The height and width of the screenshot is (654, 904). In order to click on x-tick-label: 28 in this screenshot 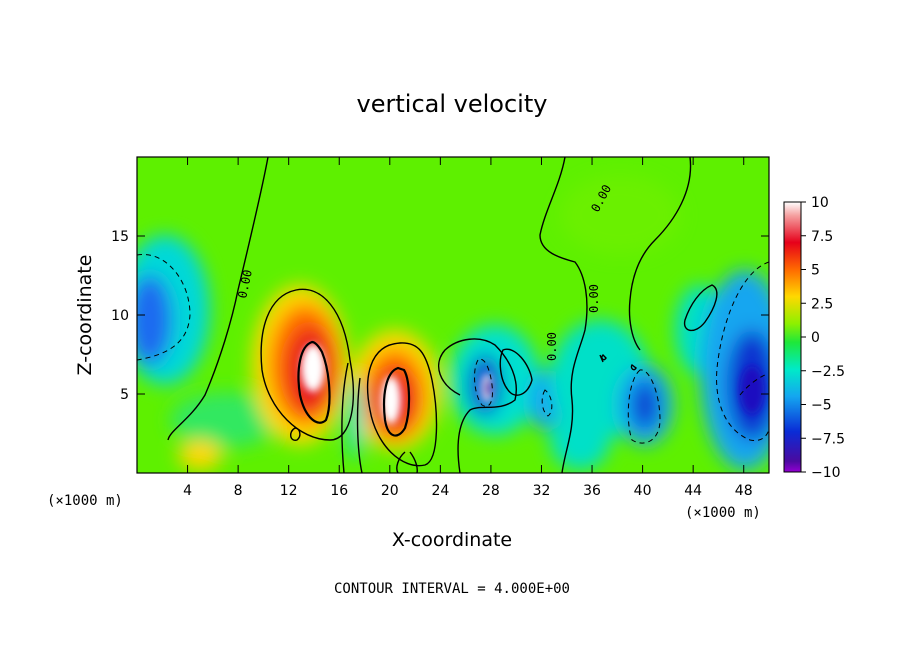, I will do `click(491, 491)`.